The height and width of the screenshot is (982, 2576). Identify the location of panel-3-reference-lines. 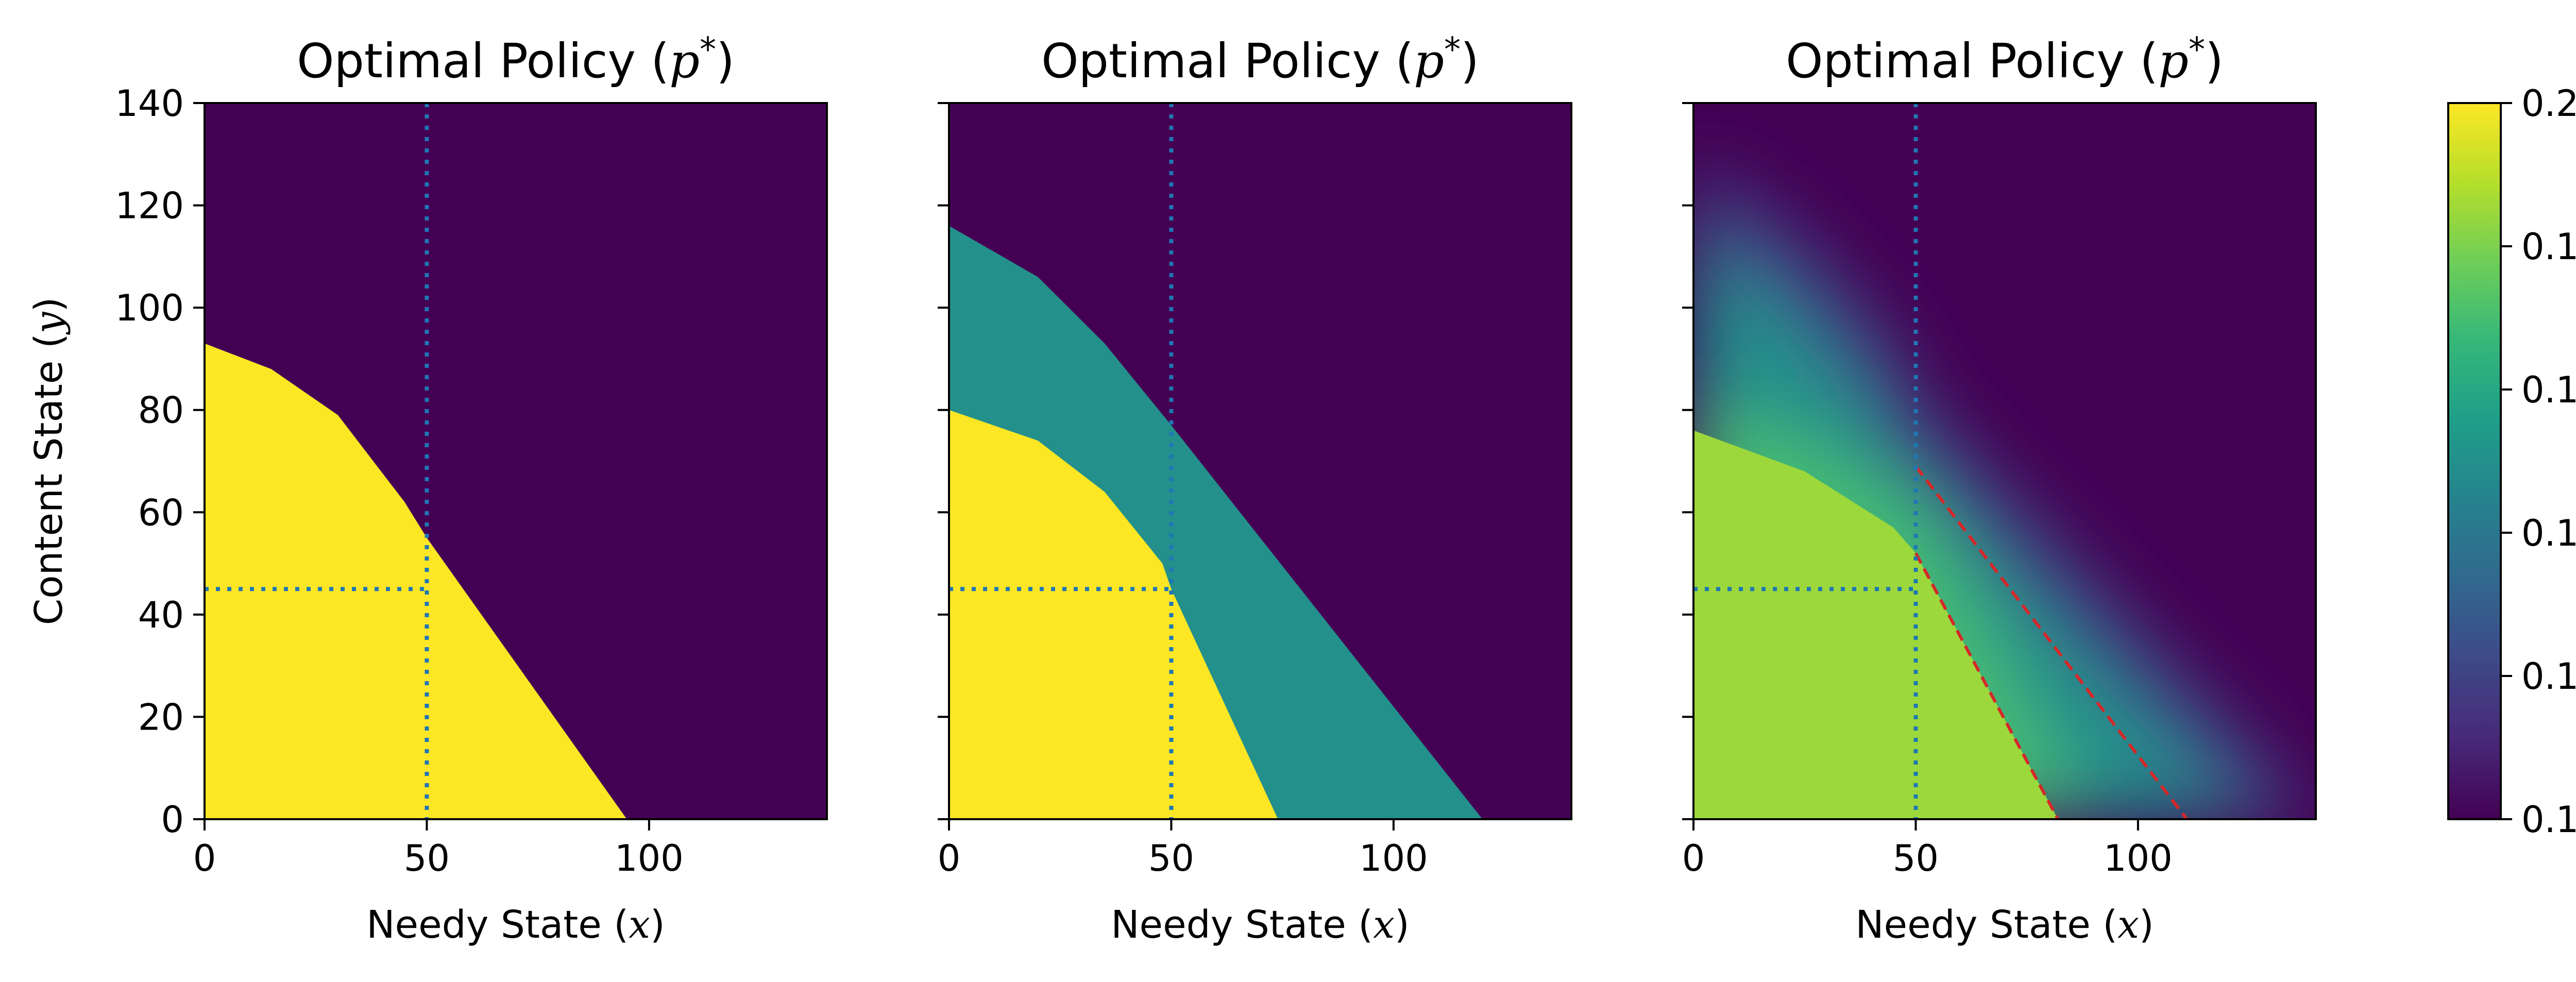
(1805, 461).